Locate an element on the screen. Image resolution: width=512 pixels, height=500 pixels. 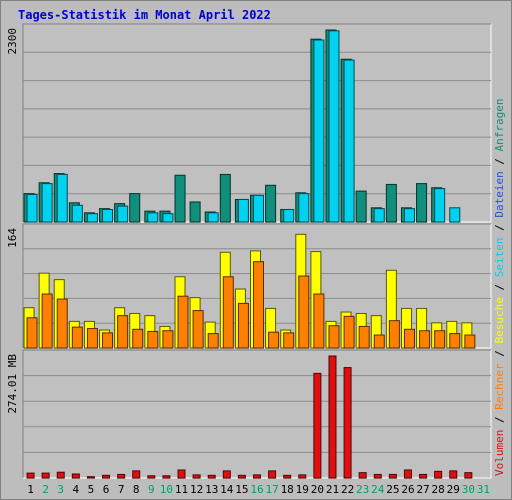
x-tick-label: 29 is located at coordinates (453, 489).